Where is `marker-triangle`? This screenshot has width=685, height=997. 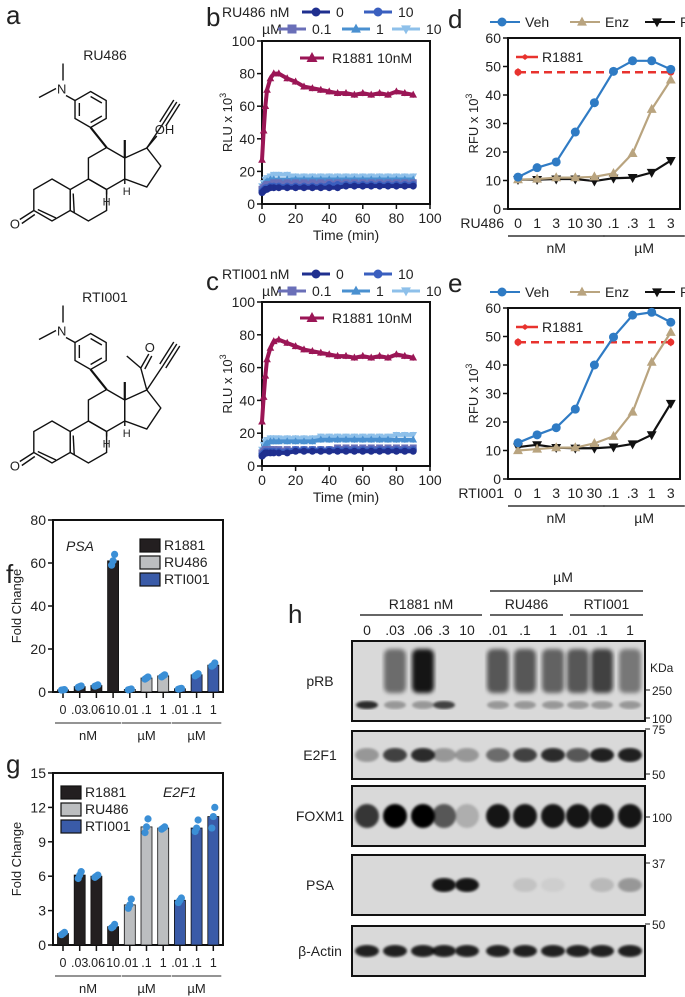 marker-triangle is located at coordinates (356, 290).